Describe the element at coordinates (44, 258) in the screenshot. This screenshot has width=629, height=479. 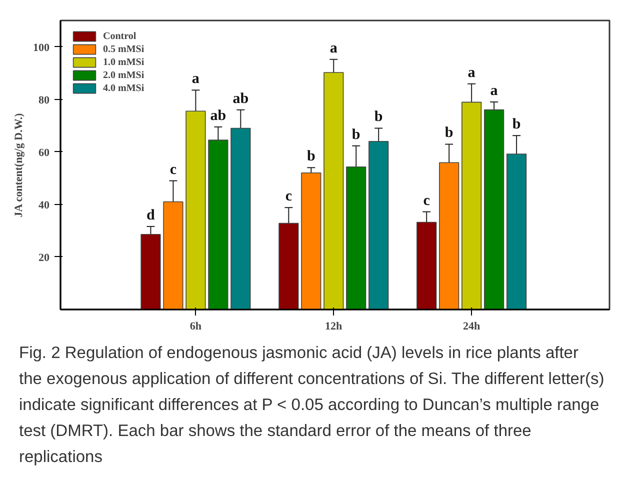
I see `y-tick-label: 20` at that location.